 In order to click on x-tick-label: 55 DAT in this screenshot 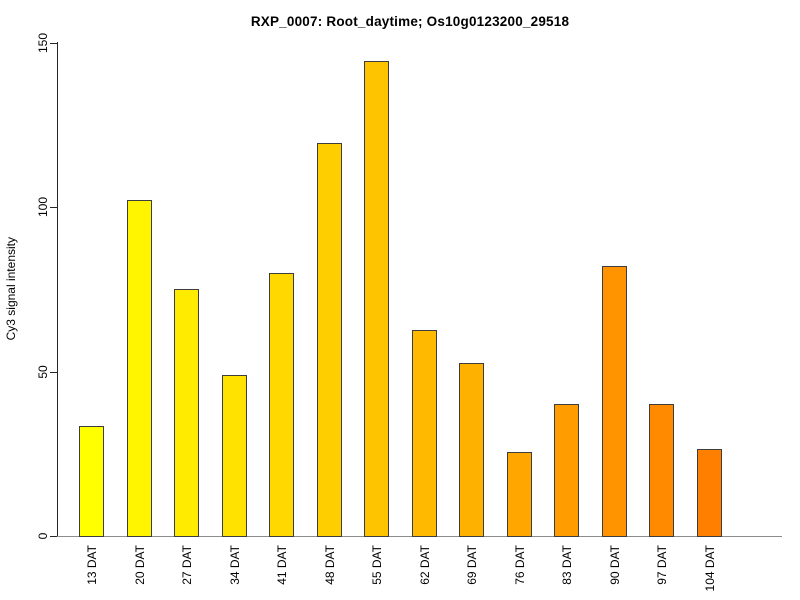, I will do `click(376, 565)`.